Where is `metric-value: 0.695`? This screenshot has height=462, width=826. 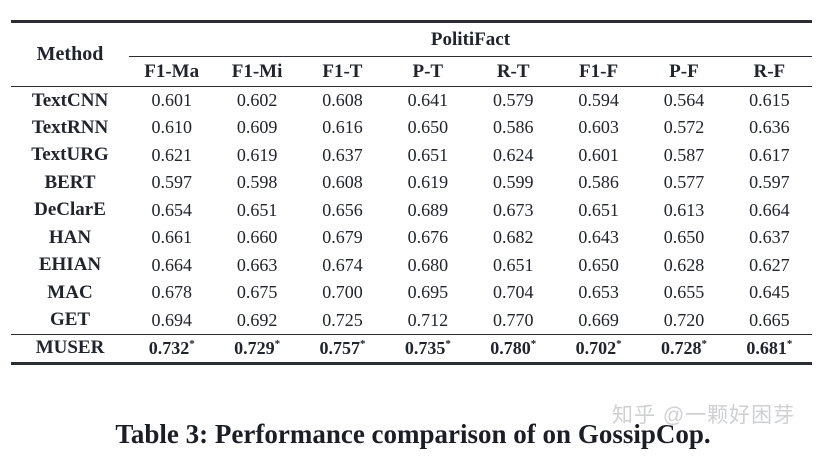 metric-value: 0.695 is located at coordinates (428, 292).